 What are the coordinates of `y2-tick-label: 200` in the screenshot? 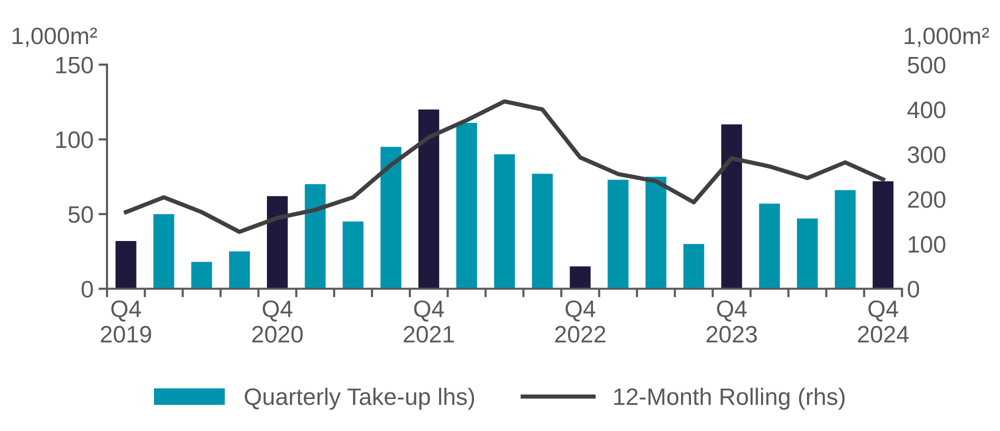 It's located at (927, 199).